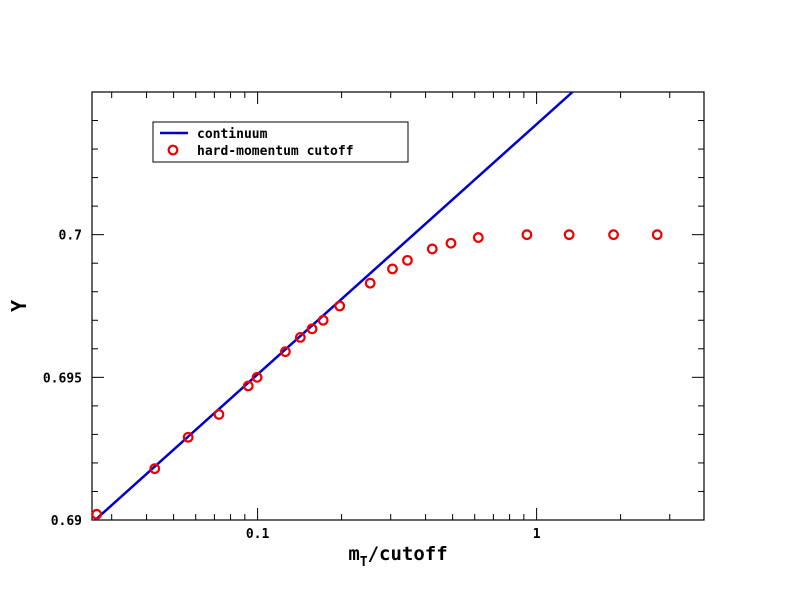 This screenshot has height=612, width=793. I want to click on x-axis-title: mT/cutoff, so click(397, 556).